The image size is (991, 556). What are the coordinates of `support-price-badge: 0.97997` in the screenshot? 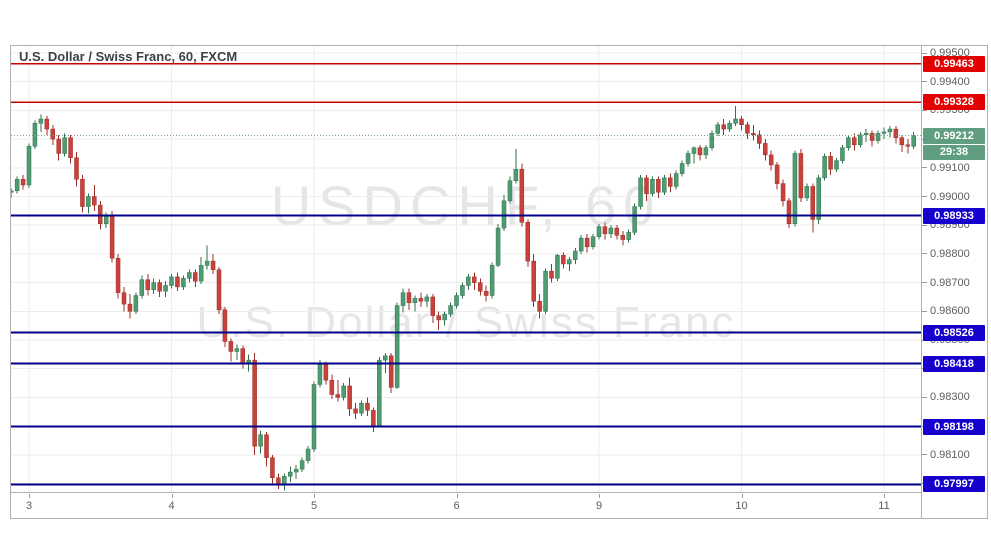 It's located at (954, 484).